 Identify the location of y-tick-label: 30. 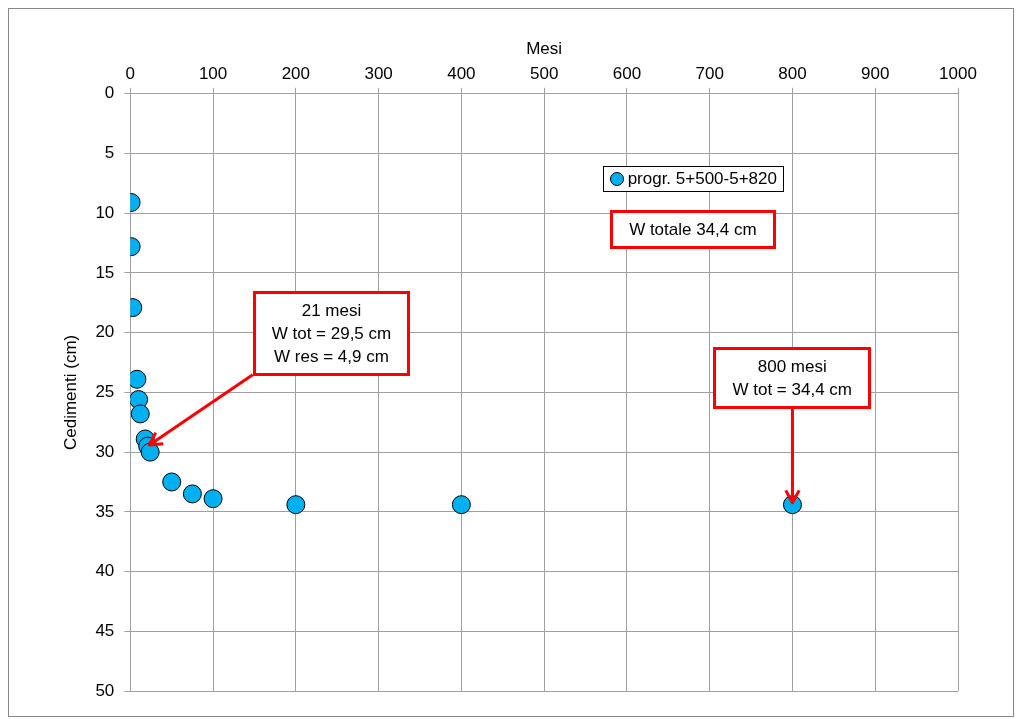
(105, 451).